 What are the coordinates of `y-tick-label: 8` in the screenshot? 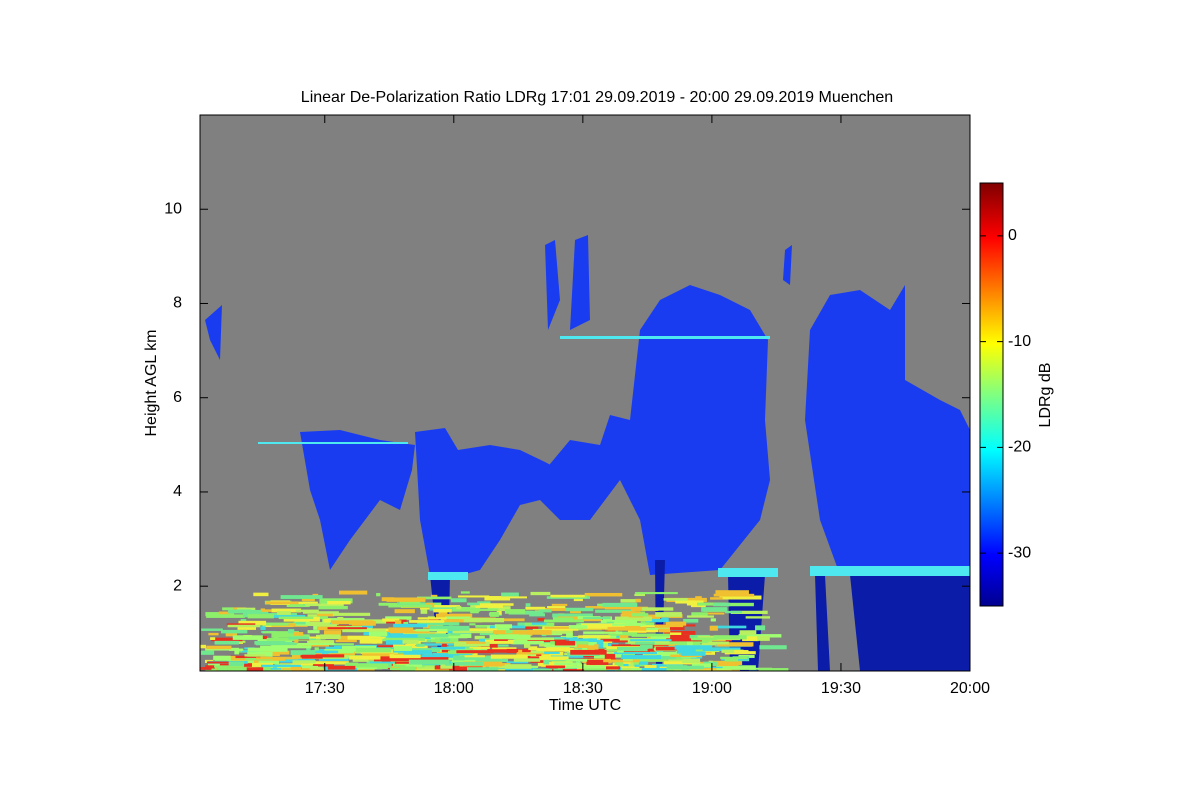 It's located at (177, 303).